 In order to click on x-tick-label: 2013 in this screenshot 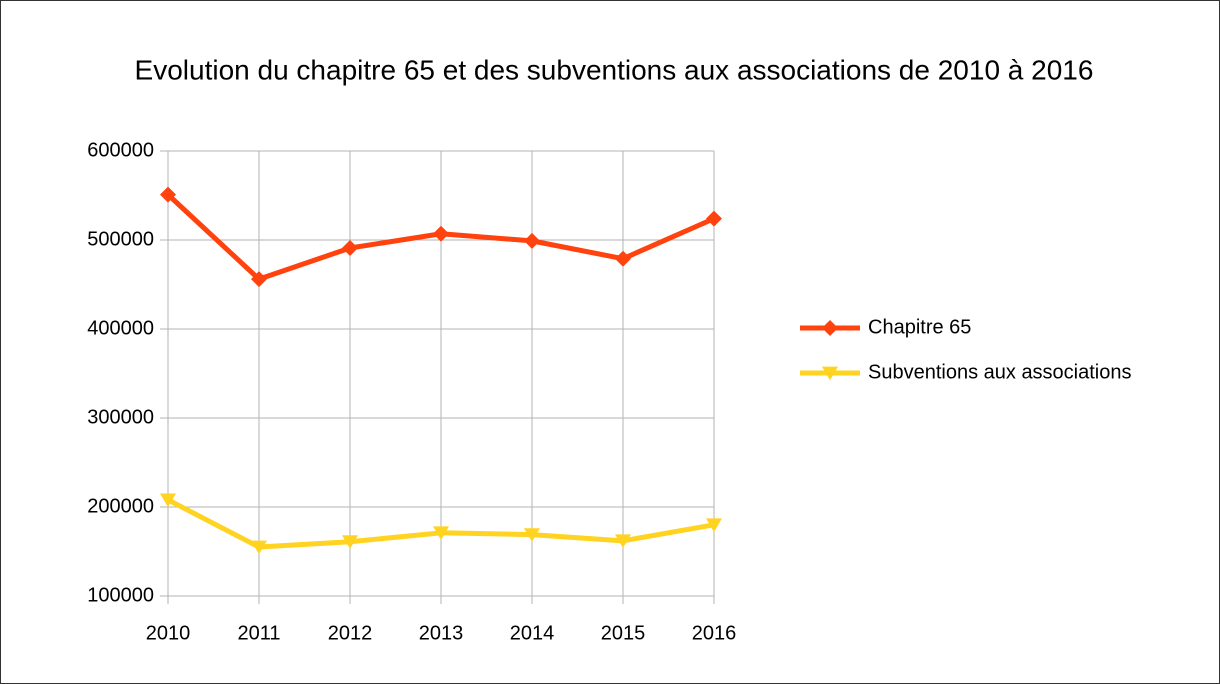, I will do `click(441, 633)`.